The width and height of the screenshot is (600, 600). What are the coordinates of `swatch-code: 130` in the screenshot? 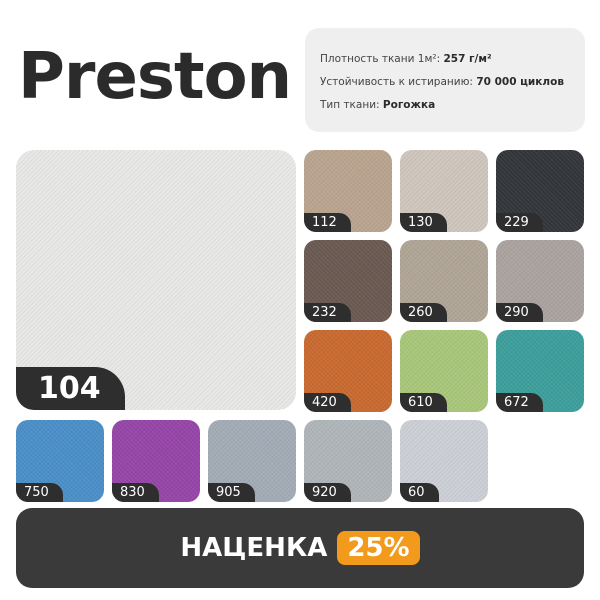 It's located at (423, 222).